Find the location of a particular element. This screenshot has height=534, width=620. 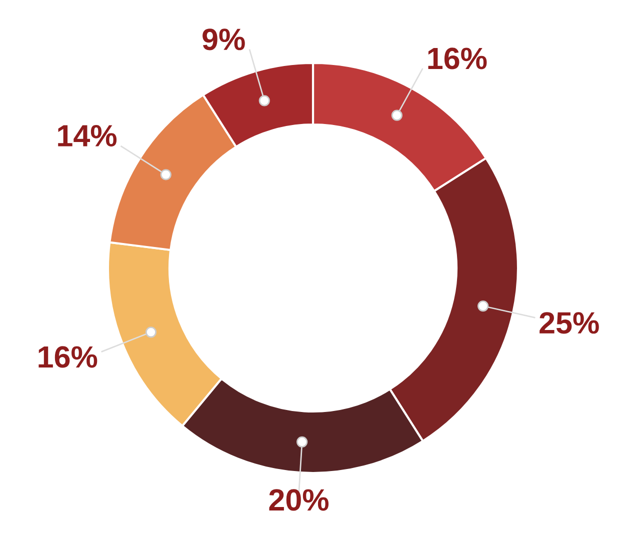

data-label: 14% is located at coordinates (87, 136).